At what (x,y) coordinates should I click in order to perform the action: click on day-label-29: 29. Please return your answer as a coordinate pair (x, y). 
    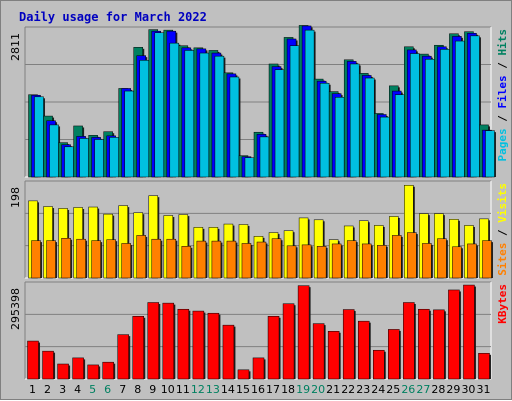
    Looking at the image, I should click on (453, 389).